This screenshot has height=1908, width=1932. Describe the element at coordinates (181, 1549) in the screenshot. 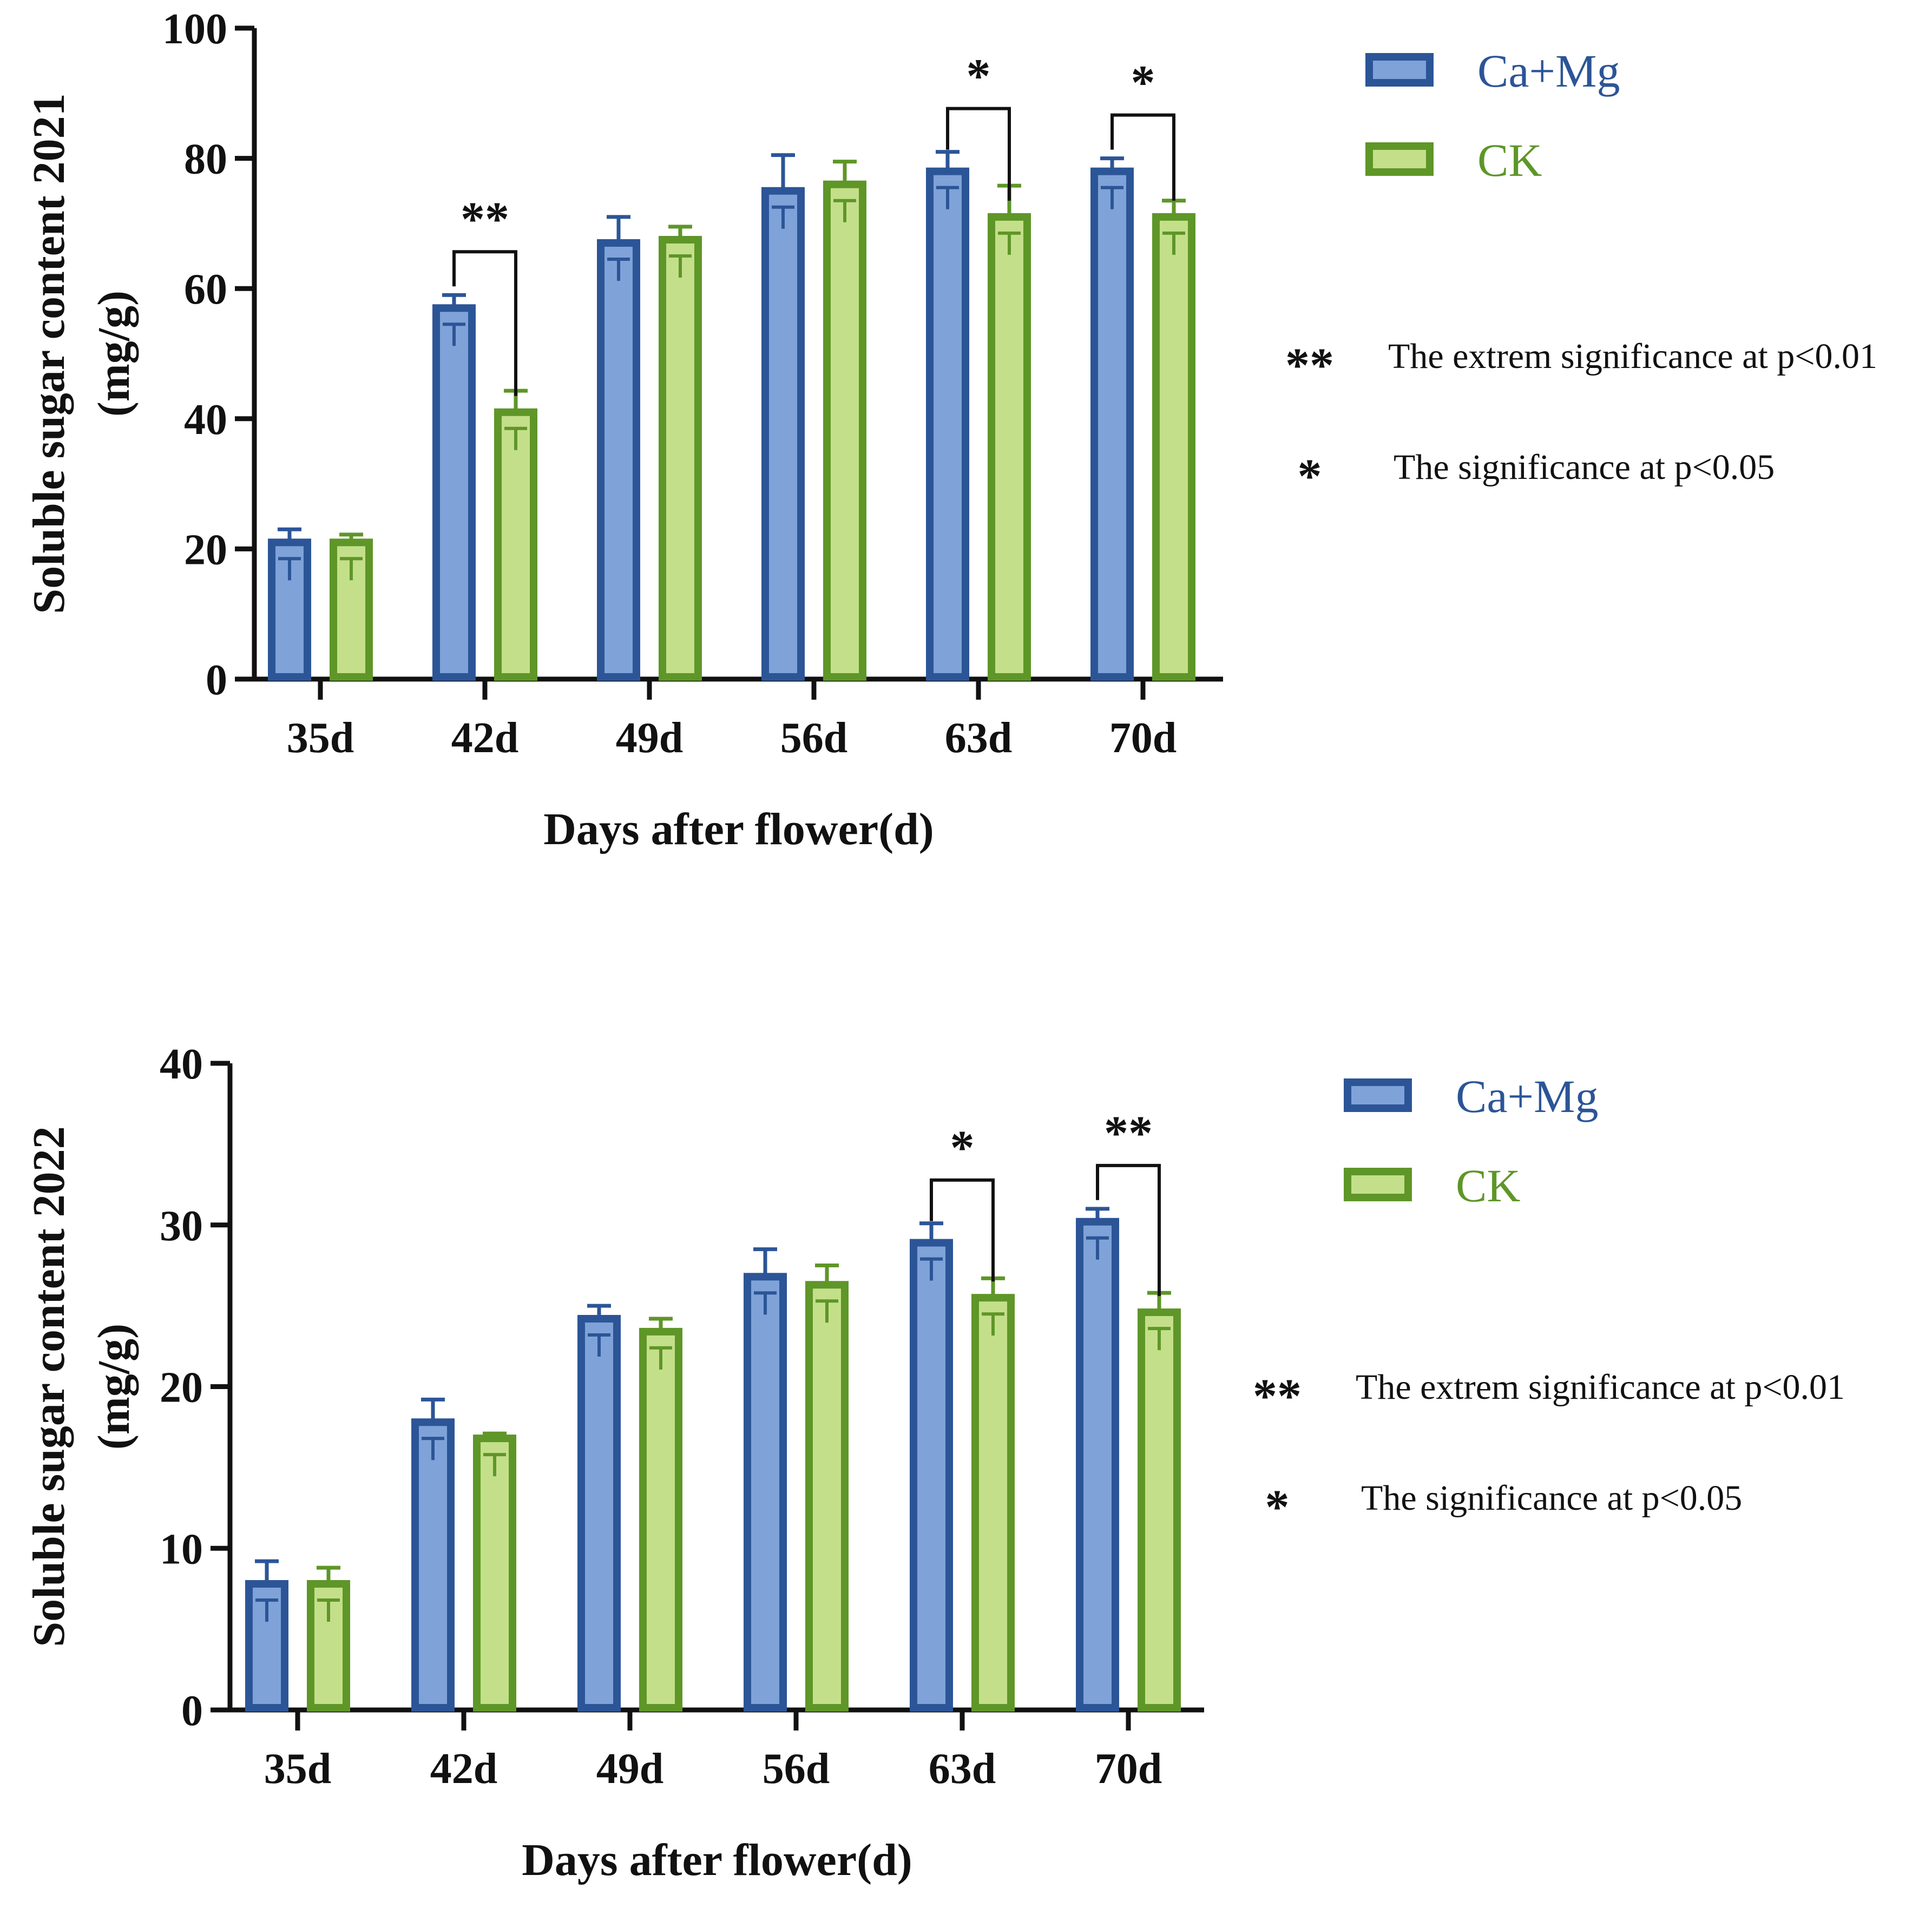

I see `y-tick-label: 10` at that location.